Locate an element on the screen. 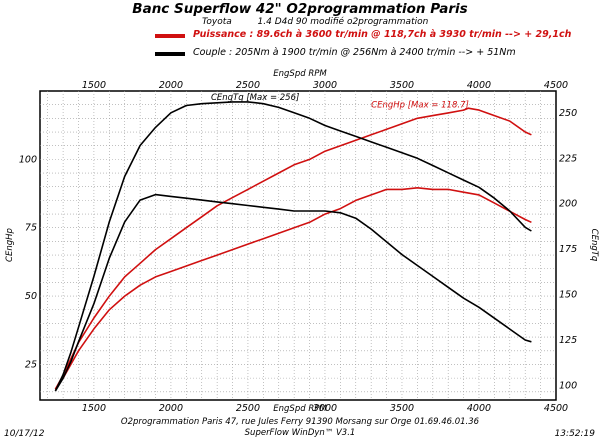 The height and width of the screenshot is (443, 600). x-tick-label-bottom: 3500 is located at coordinates (402, 408).